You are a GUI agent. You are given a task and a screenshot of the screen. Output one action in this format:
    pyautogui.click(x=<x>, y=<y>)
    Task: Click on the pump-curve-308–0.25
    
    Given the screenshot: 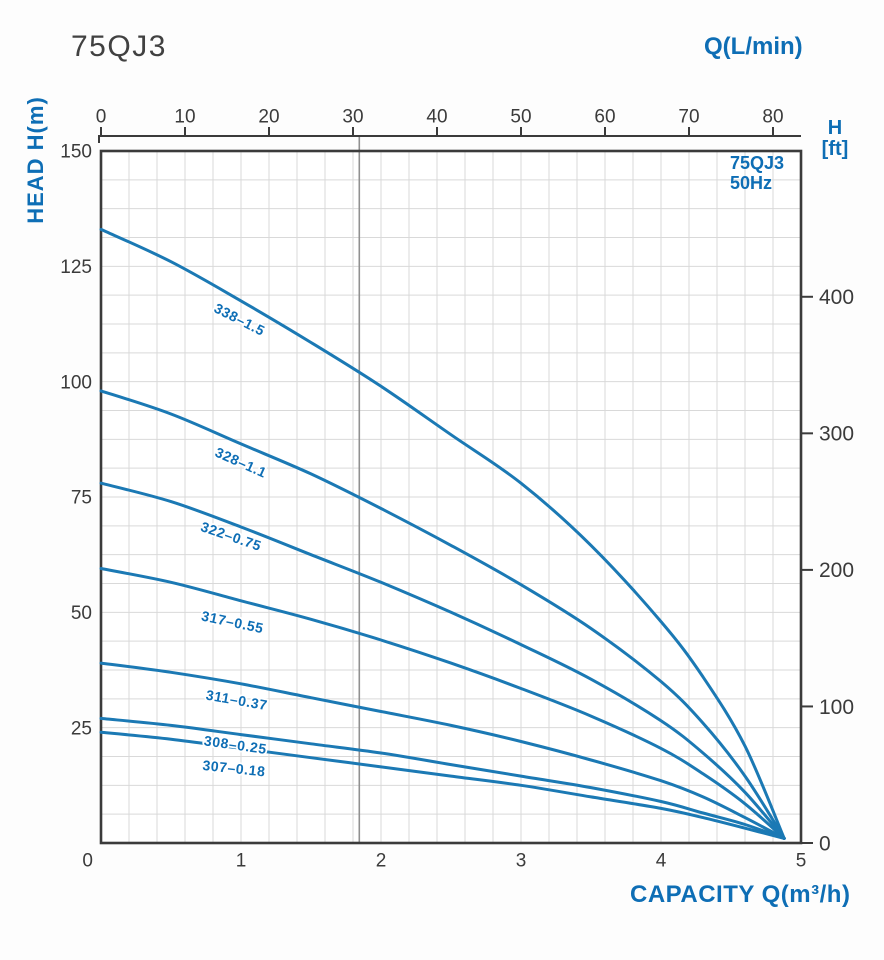 What is the action you would take?
    pyautogui.click(x=442, y=778)
    